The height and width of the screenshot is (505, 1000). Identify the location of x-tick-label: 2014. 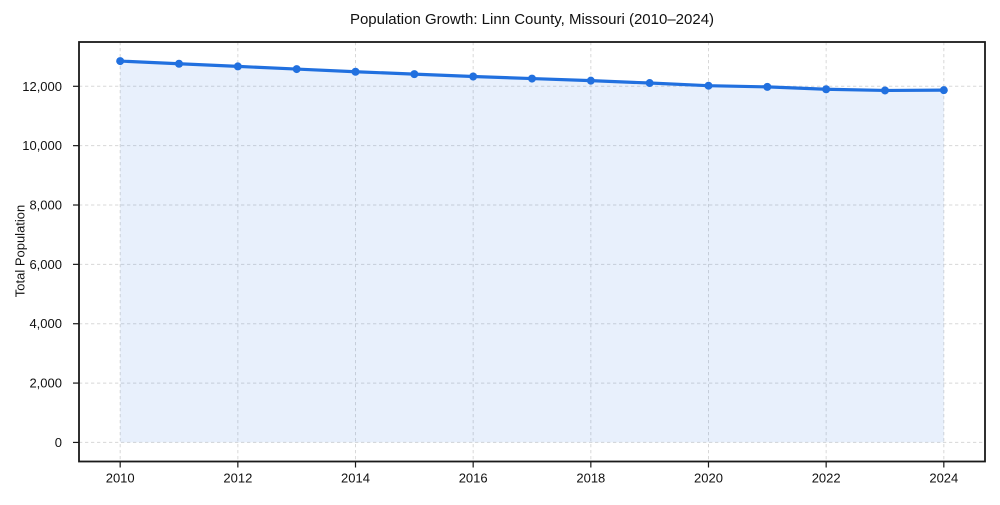
(355, 478).